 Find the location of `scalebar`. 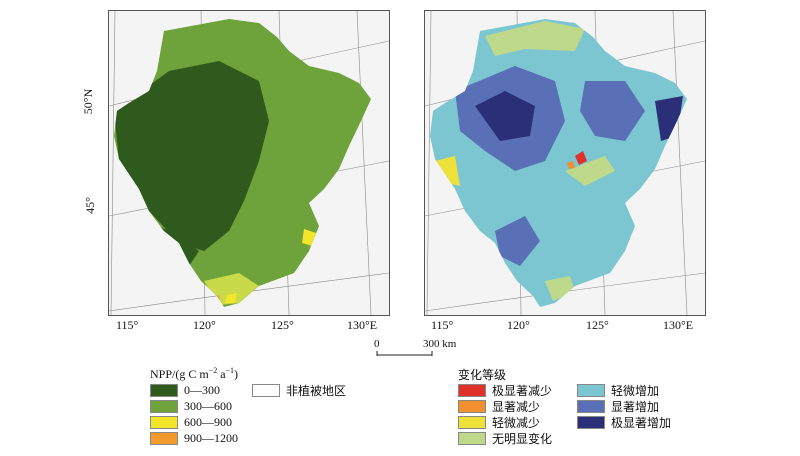

scalebar is located at coordinates (404, 353).